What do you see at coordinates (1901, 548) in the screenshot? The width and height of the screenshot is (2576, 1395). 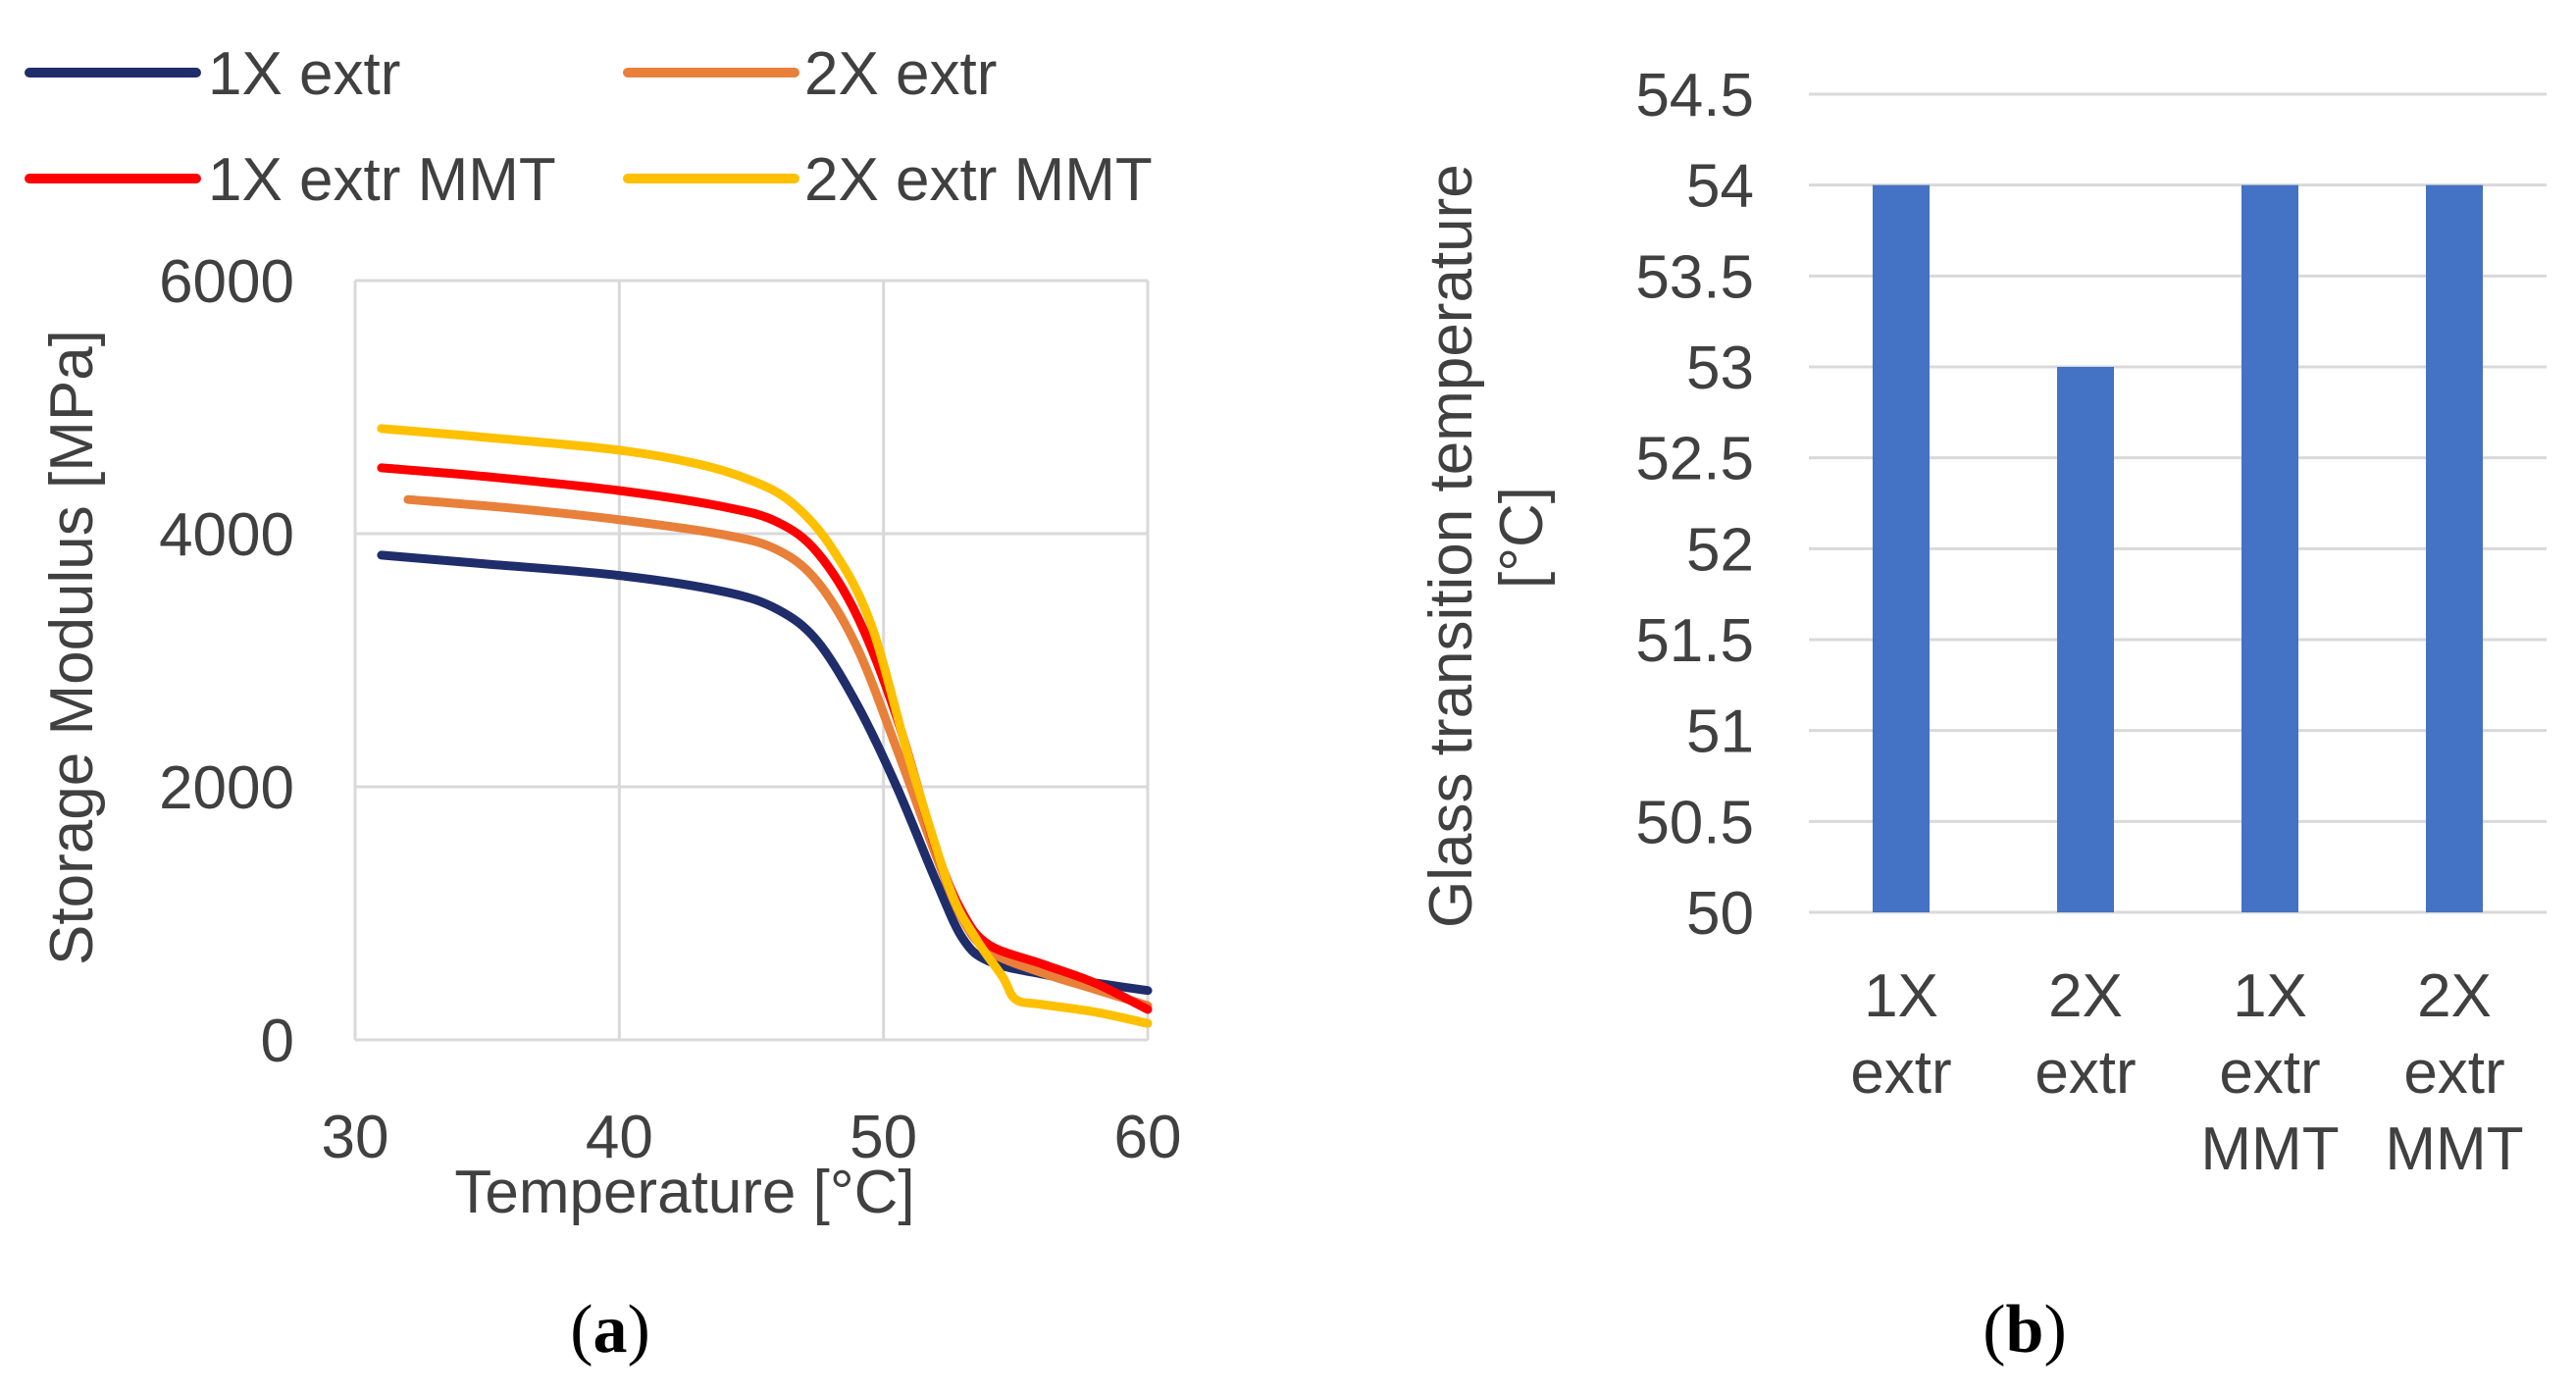 I see `bar-1x-extr` at bounding box center [1901, 548].